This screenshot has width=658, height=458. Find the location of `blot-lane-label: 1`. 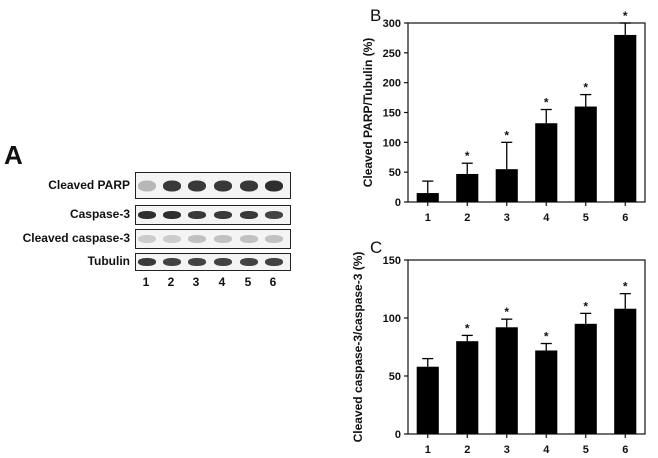

blot-lane-label: 1 is located at coordinates (146, 282).